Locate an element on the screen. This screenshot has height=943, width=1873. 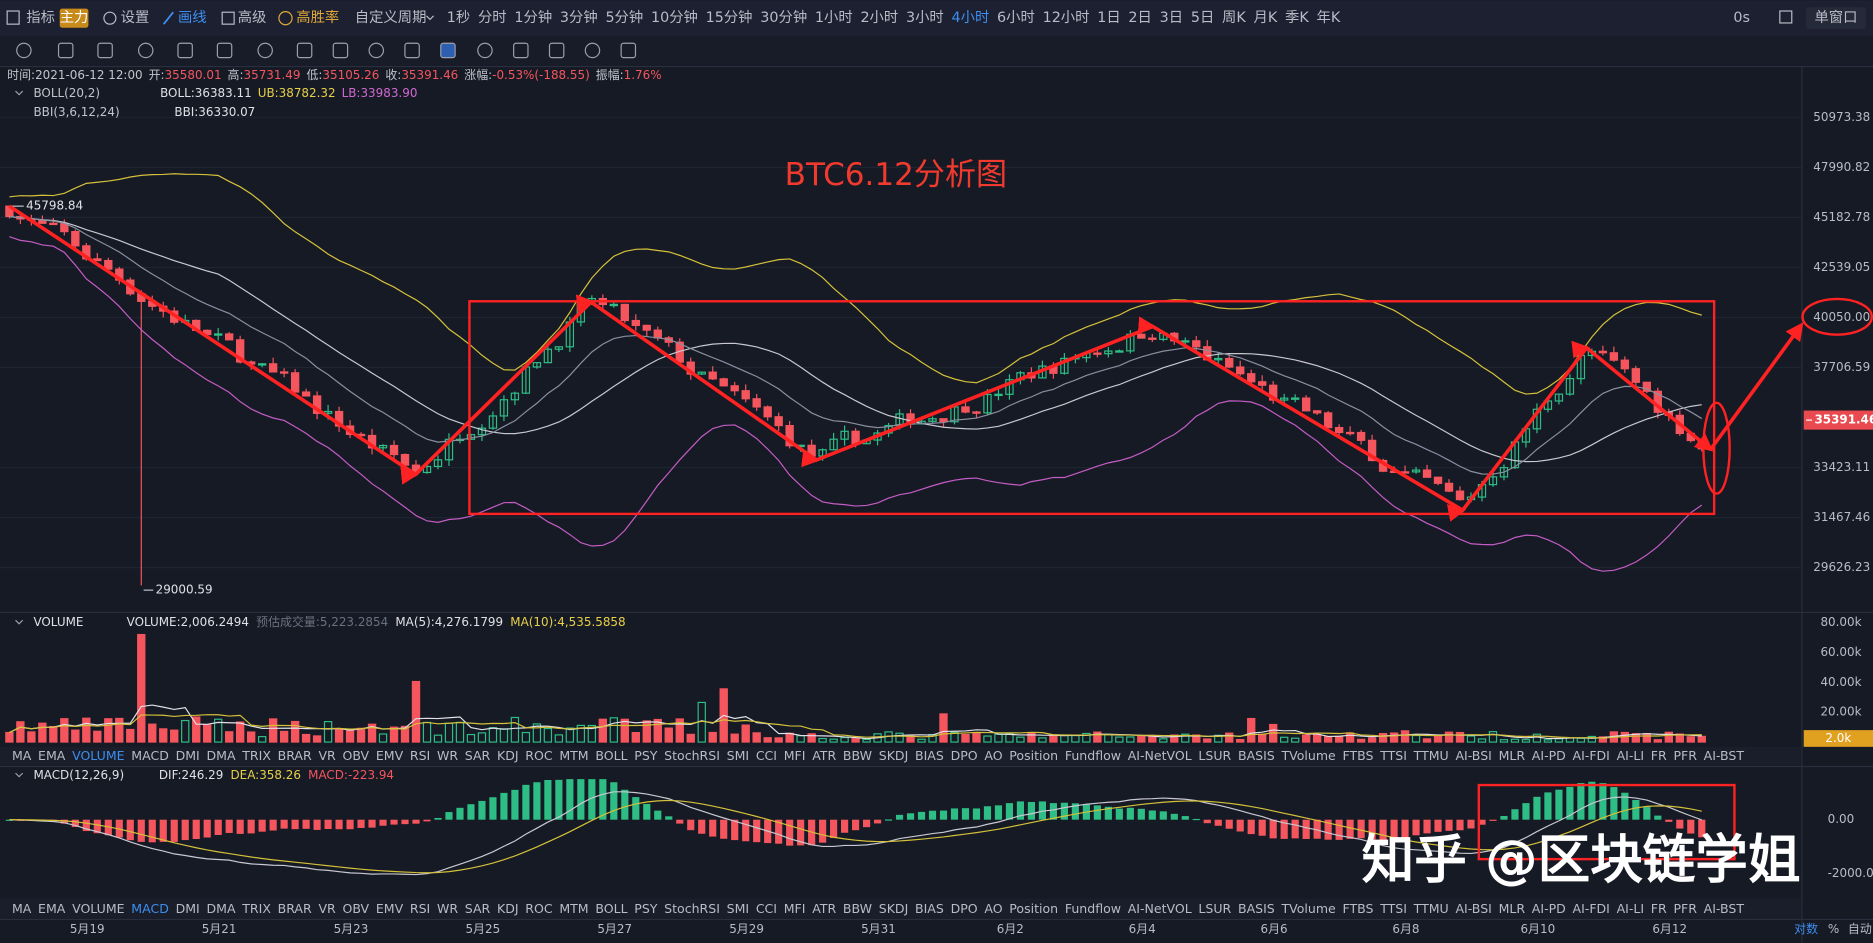
period-tab: 1小时 is located at coordinates (834, 17).